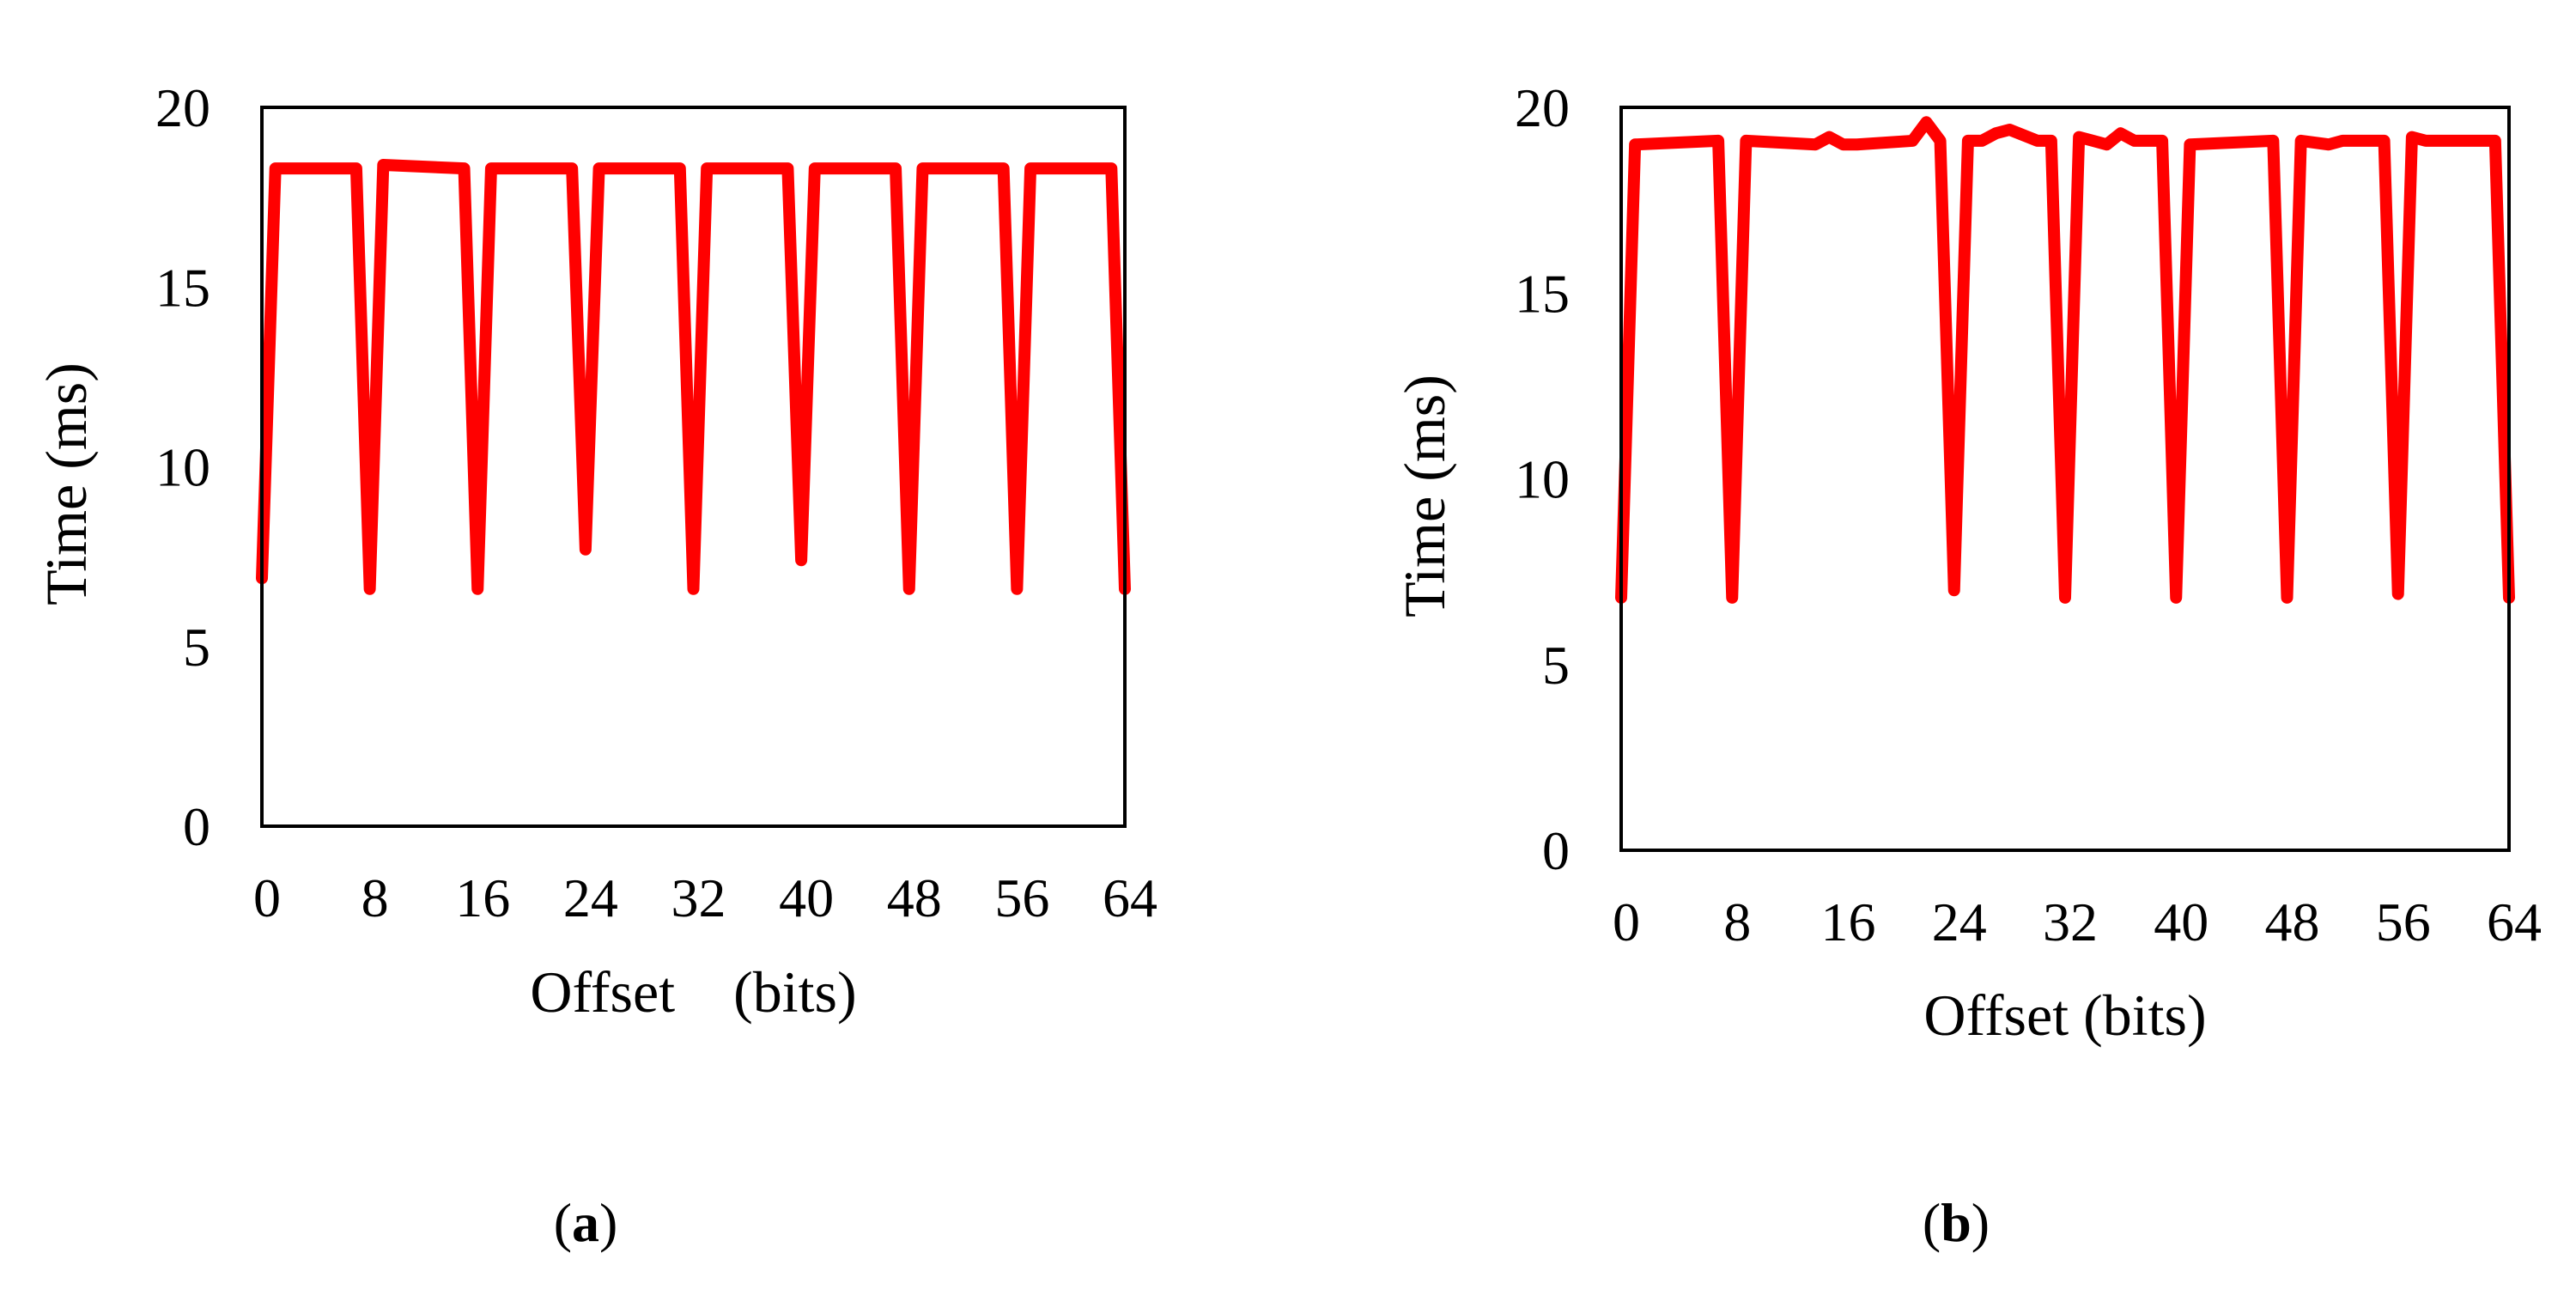 The width and height of the screenshot is (2576, 1302). I want to click on panel-label: (a), so click(586, 1222).